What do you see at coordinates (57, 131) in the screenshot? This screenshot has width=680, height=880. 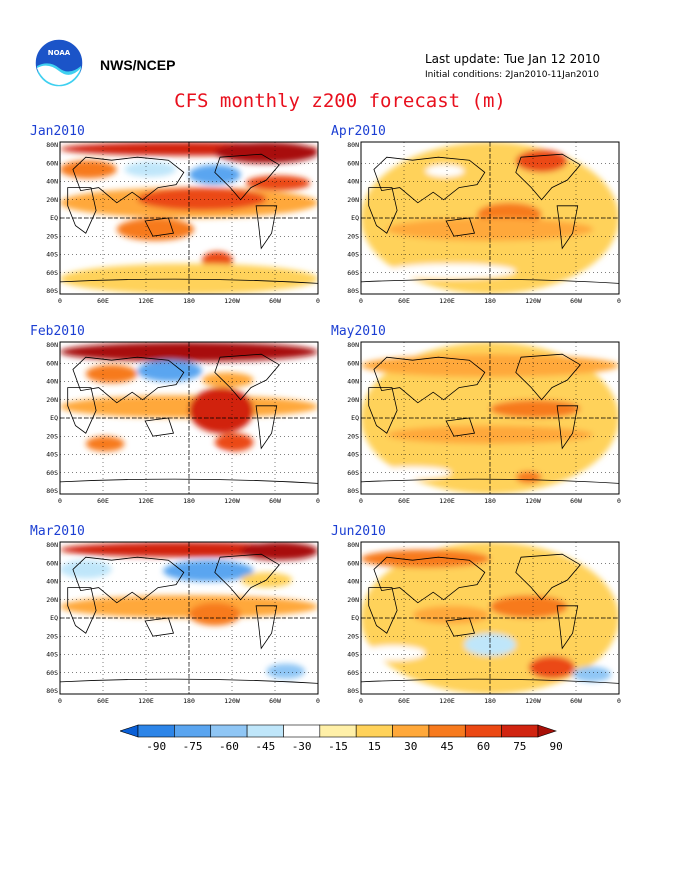 I see `panel-month-label: Jan2010` at bounding box center [57, 131].